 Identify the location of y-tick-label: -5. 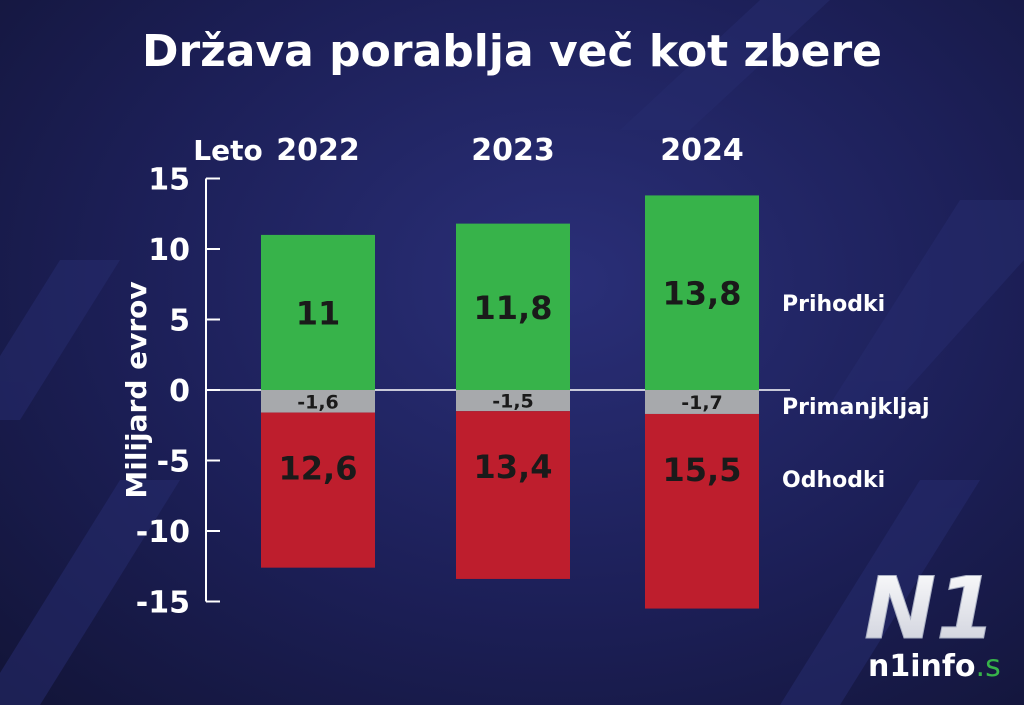
(173, 462).